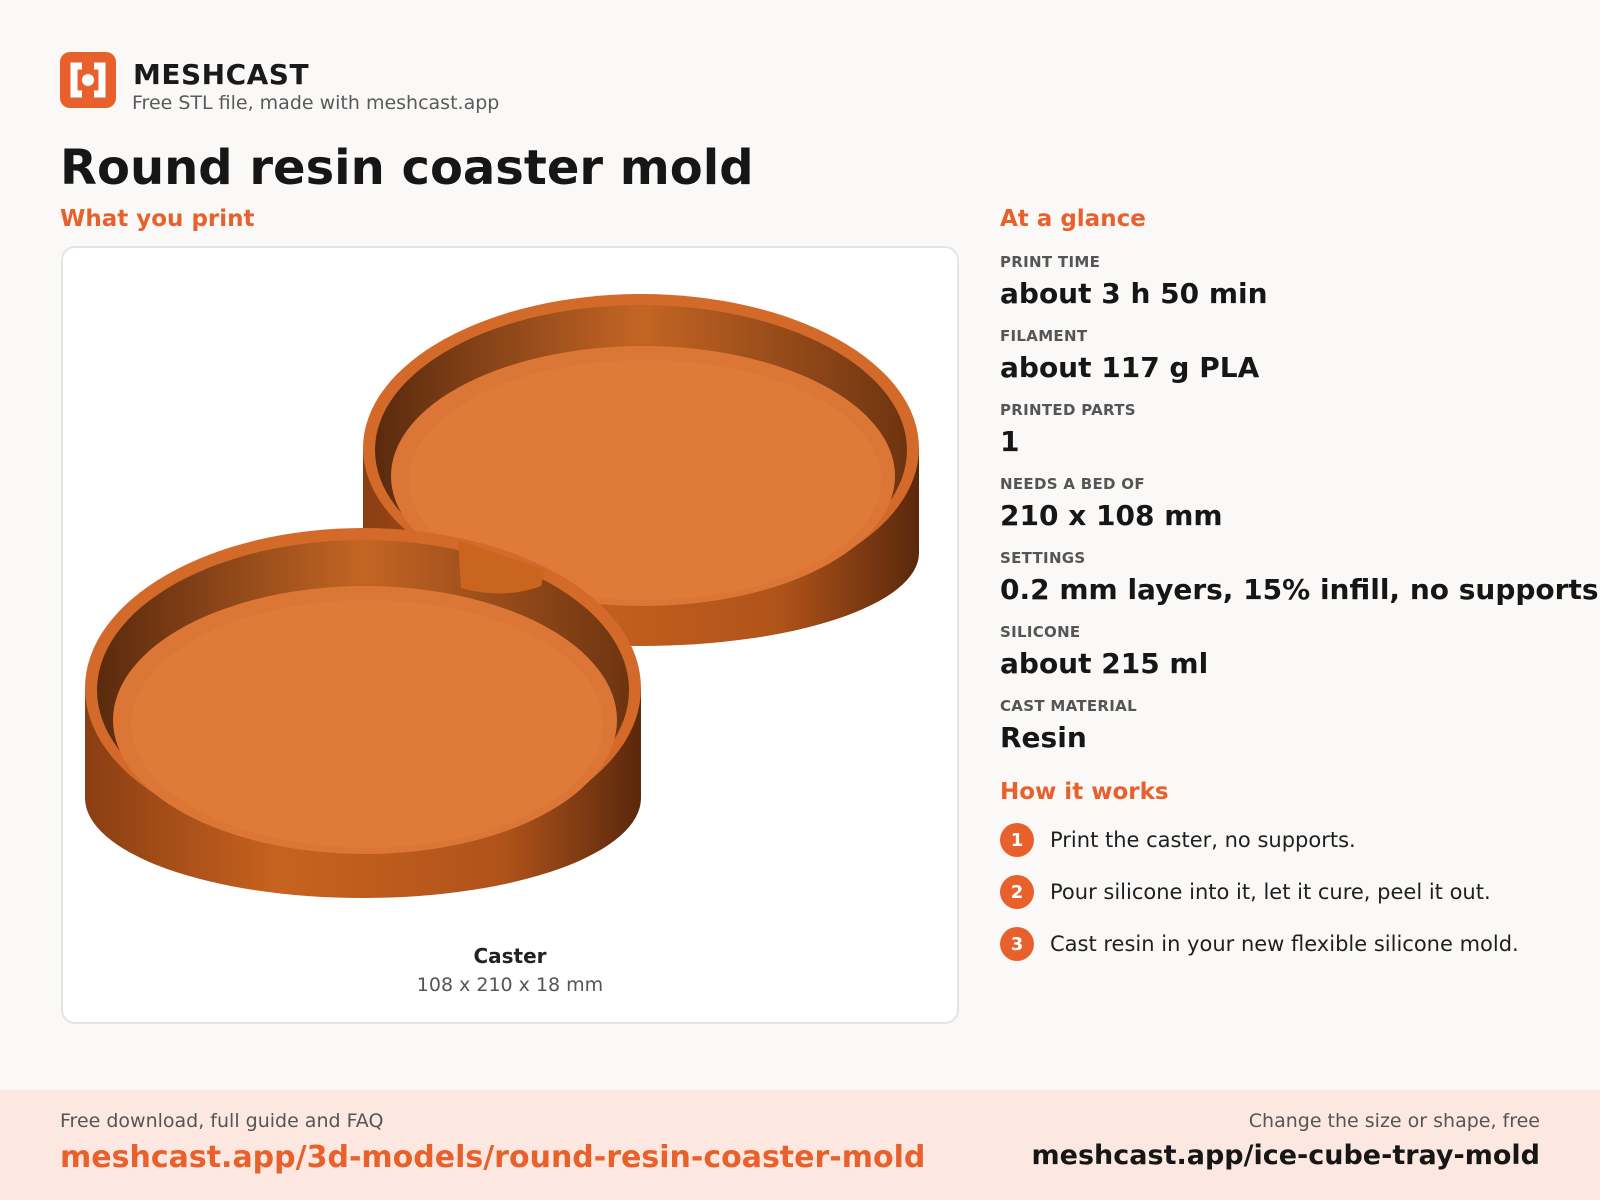 The image size is (1600, 1200). What do you see at coordinates (1043, 558) in the screenshot?
I see `stat-label: SETTINGS` at bounding box center [1043, 558].